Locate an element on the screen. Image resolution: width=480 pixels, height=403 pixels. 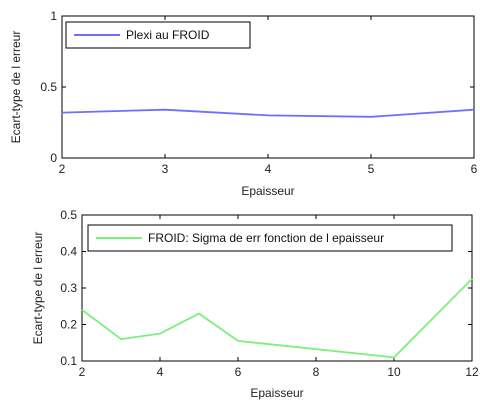
series-group-top is located at coordinates (268, 113).